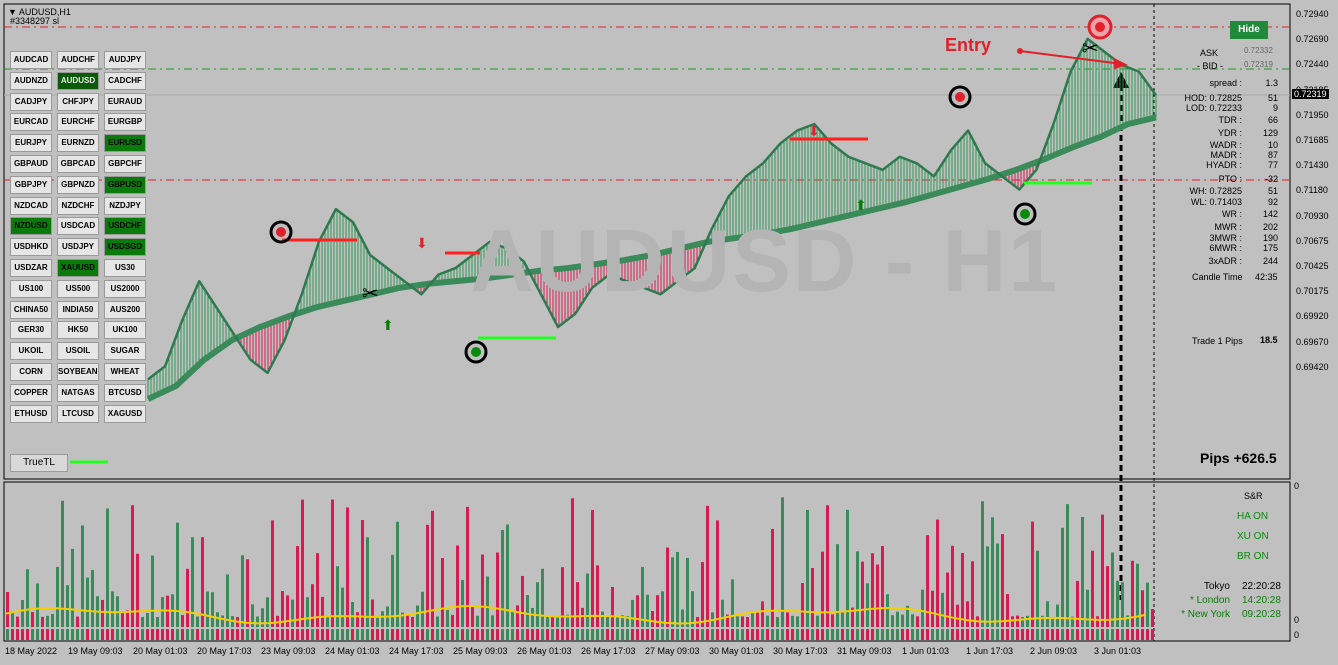 The width and height of the screenshot is (1338, 665). What do you see at coordinates (125, 143) in the screenshot?
I see `symbol-button-eurusd: EURUSD` at bounding box center [125, 143].